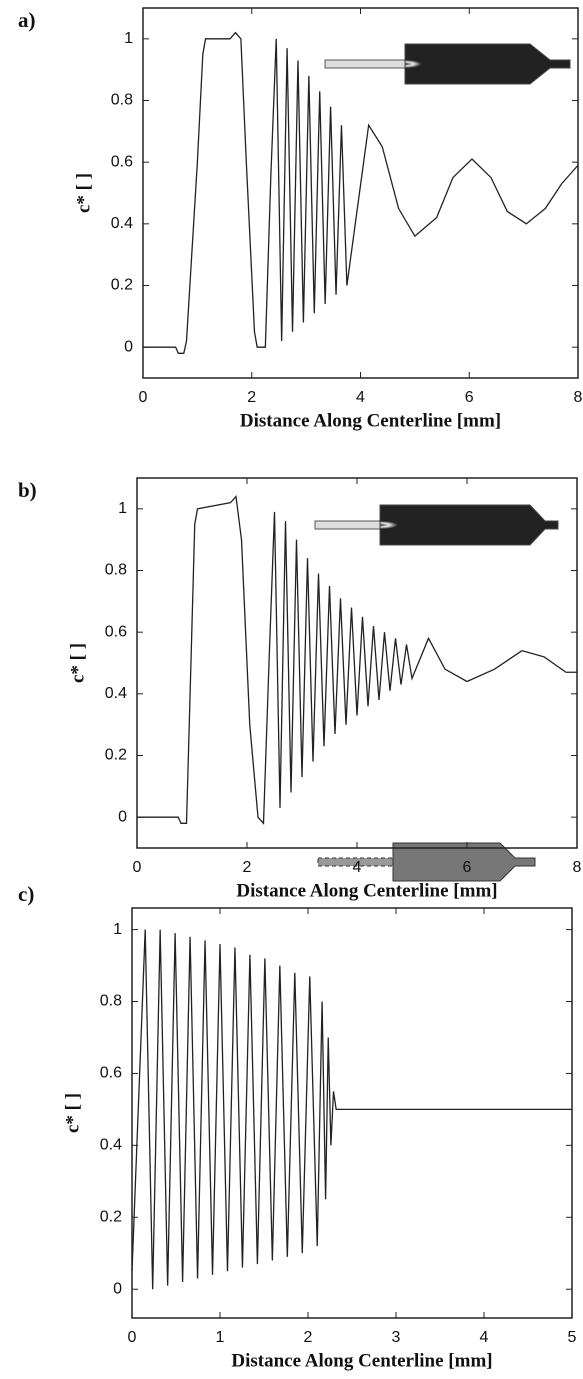  What do you see at coordinates (426, 862) in the screenshot?
I see `inset-c` at bounding box center [426, 862].